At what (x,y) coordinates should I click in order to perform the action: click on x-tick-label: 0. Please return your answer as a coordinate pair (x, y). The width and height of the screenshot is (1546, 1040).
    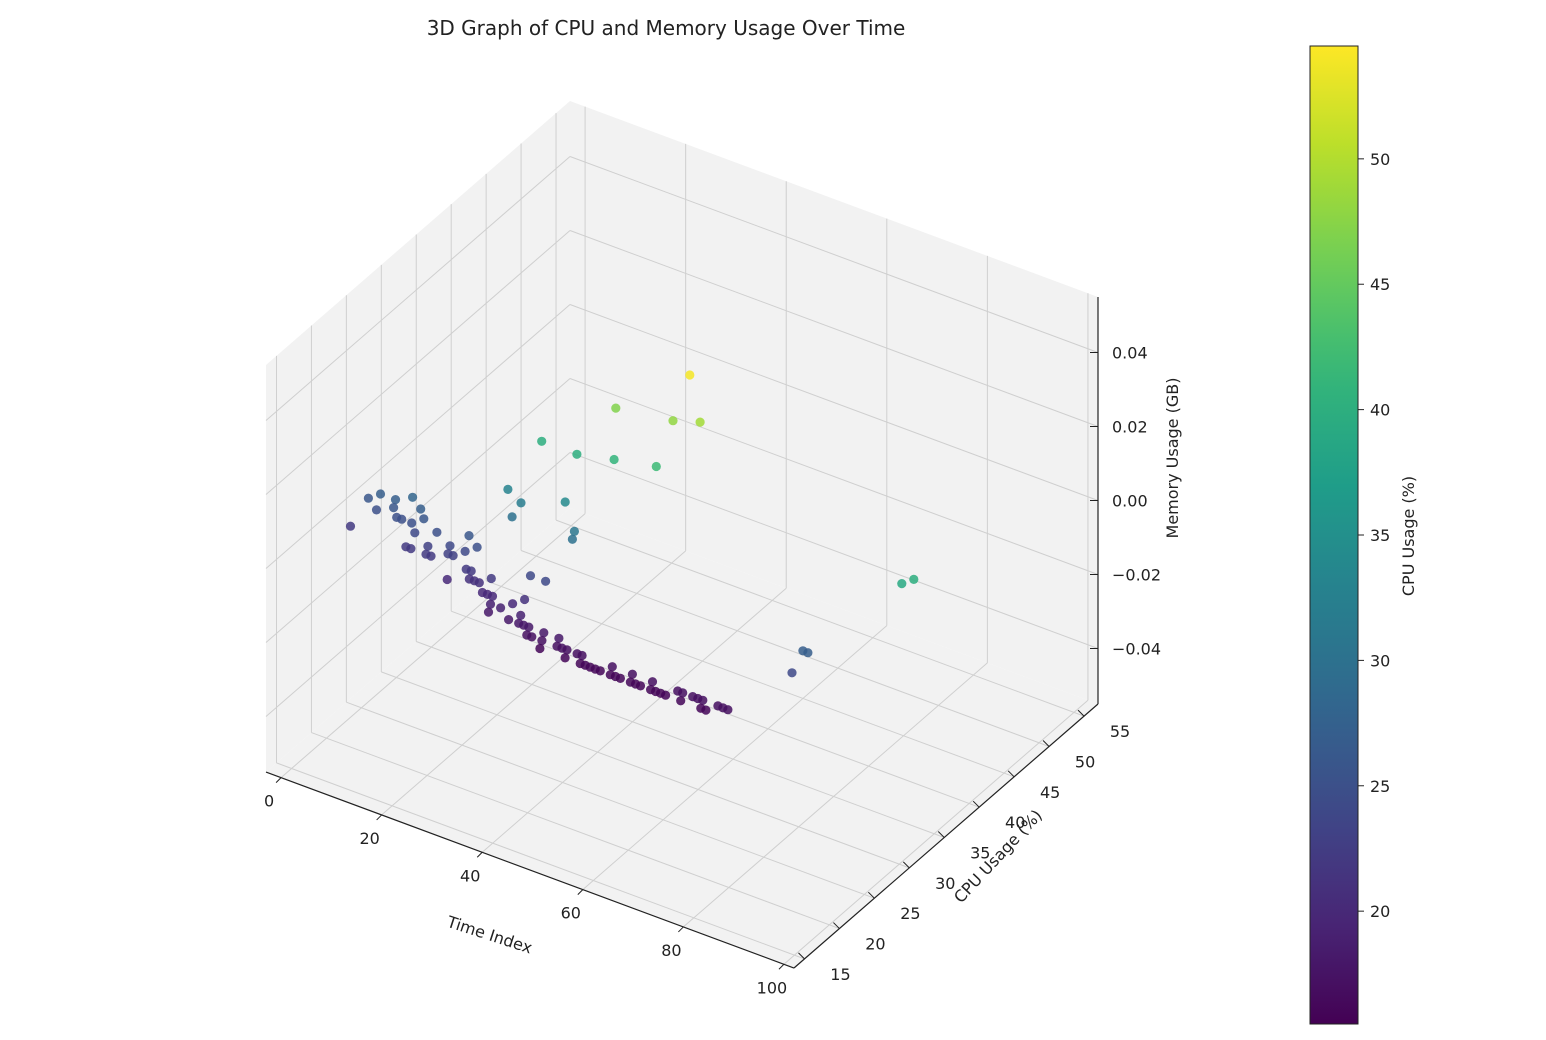
    Looking at the image, I should click on (269, 801).